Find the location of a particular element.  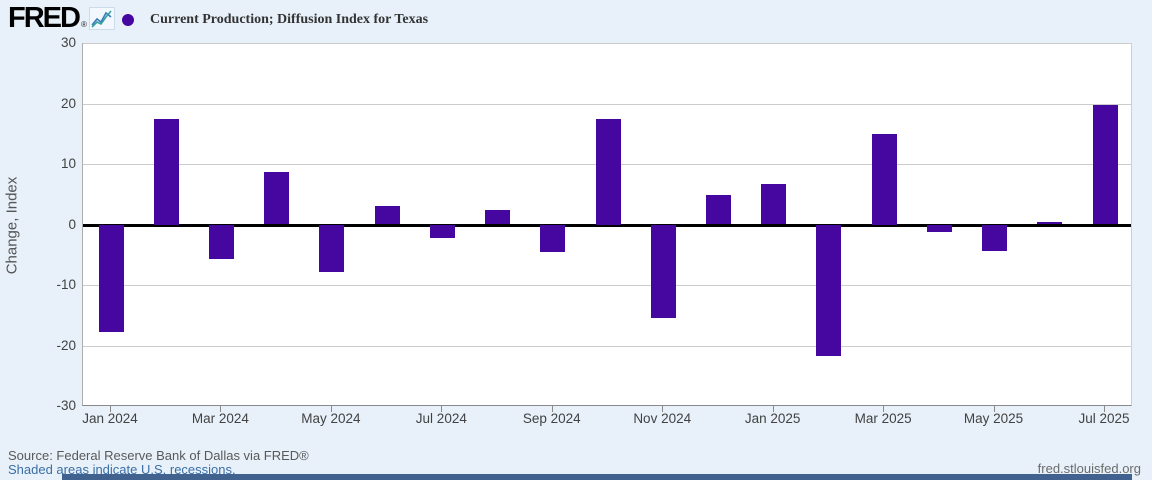

y-tick-label: -30 is located at coordinates (66, 405).